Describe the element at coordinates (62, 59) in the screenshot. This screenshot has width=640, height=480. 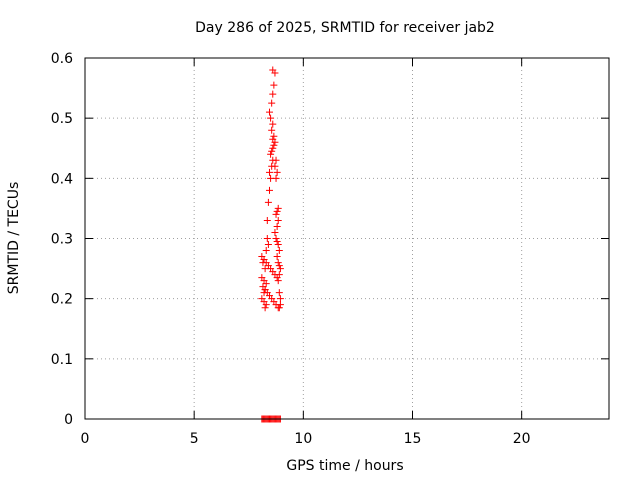
I see `y-tick-label: 0.6` at that location.